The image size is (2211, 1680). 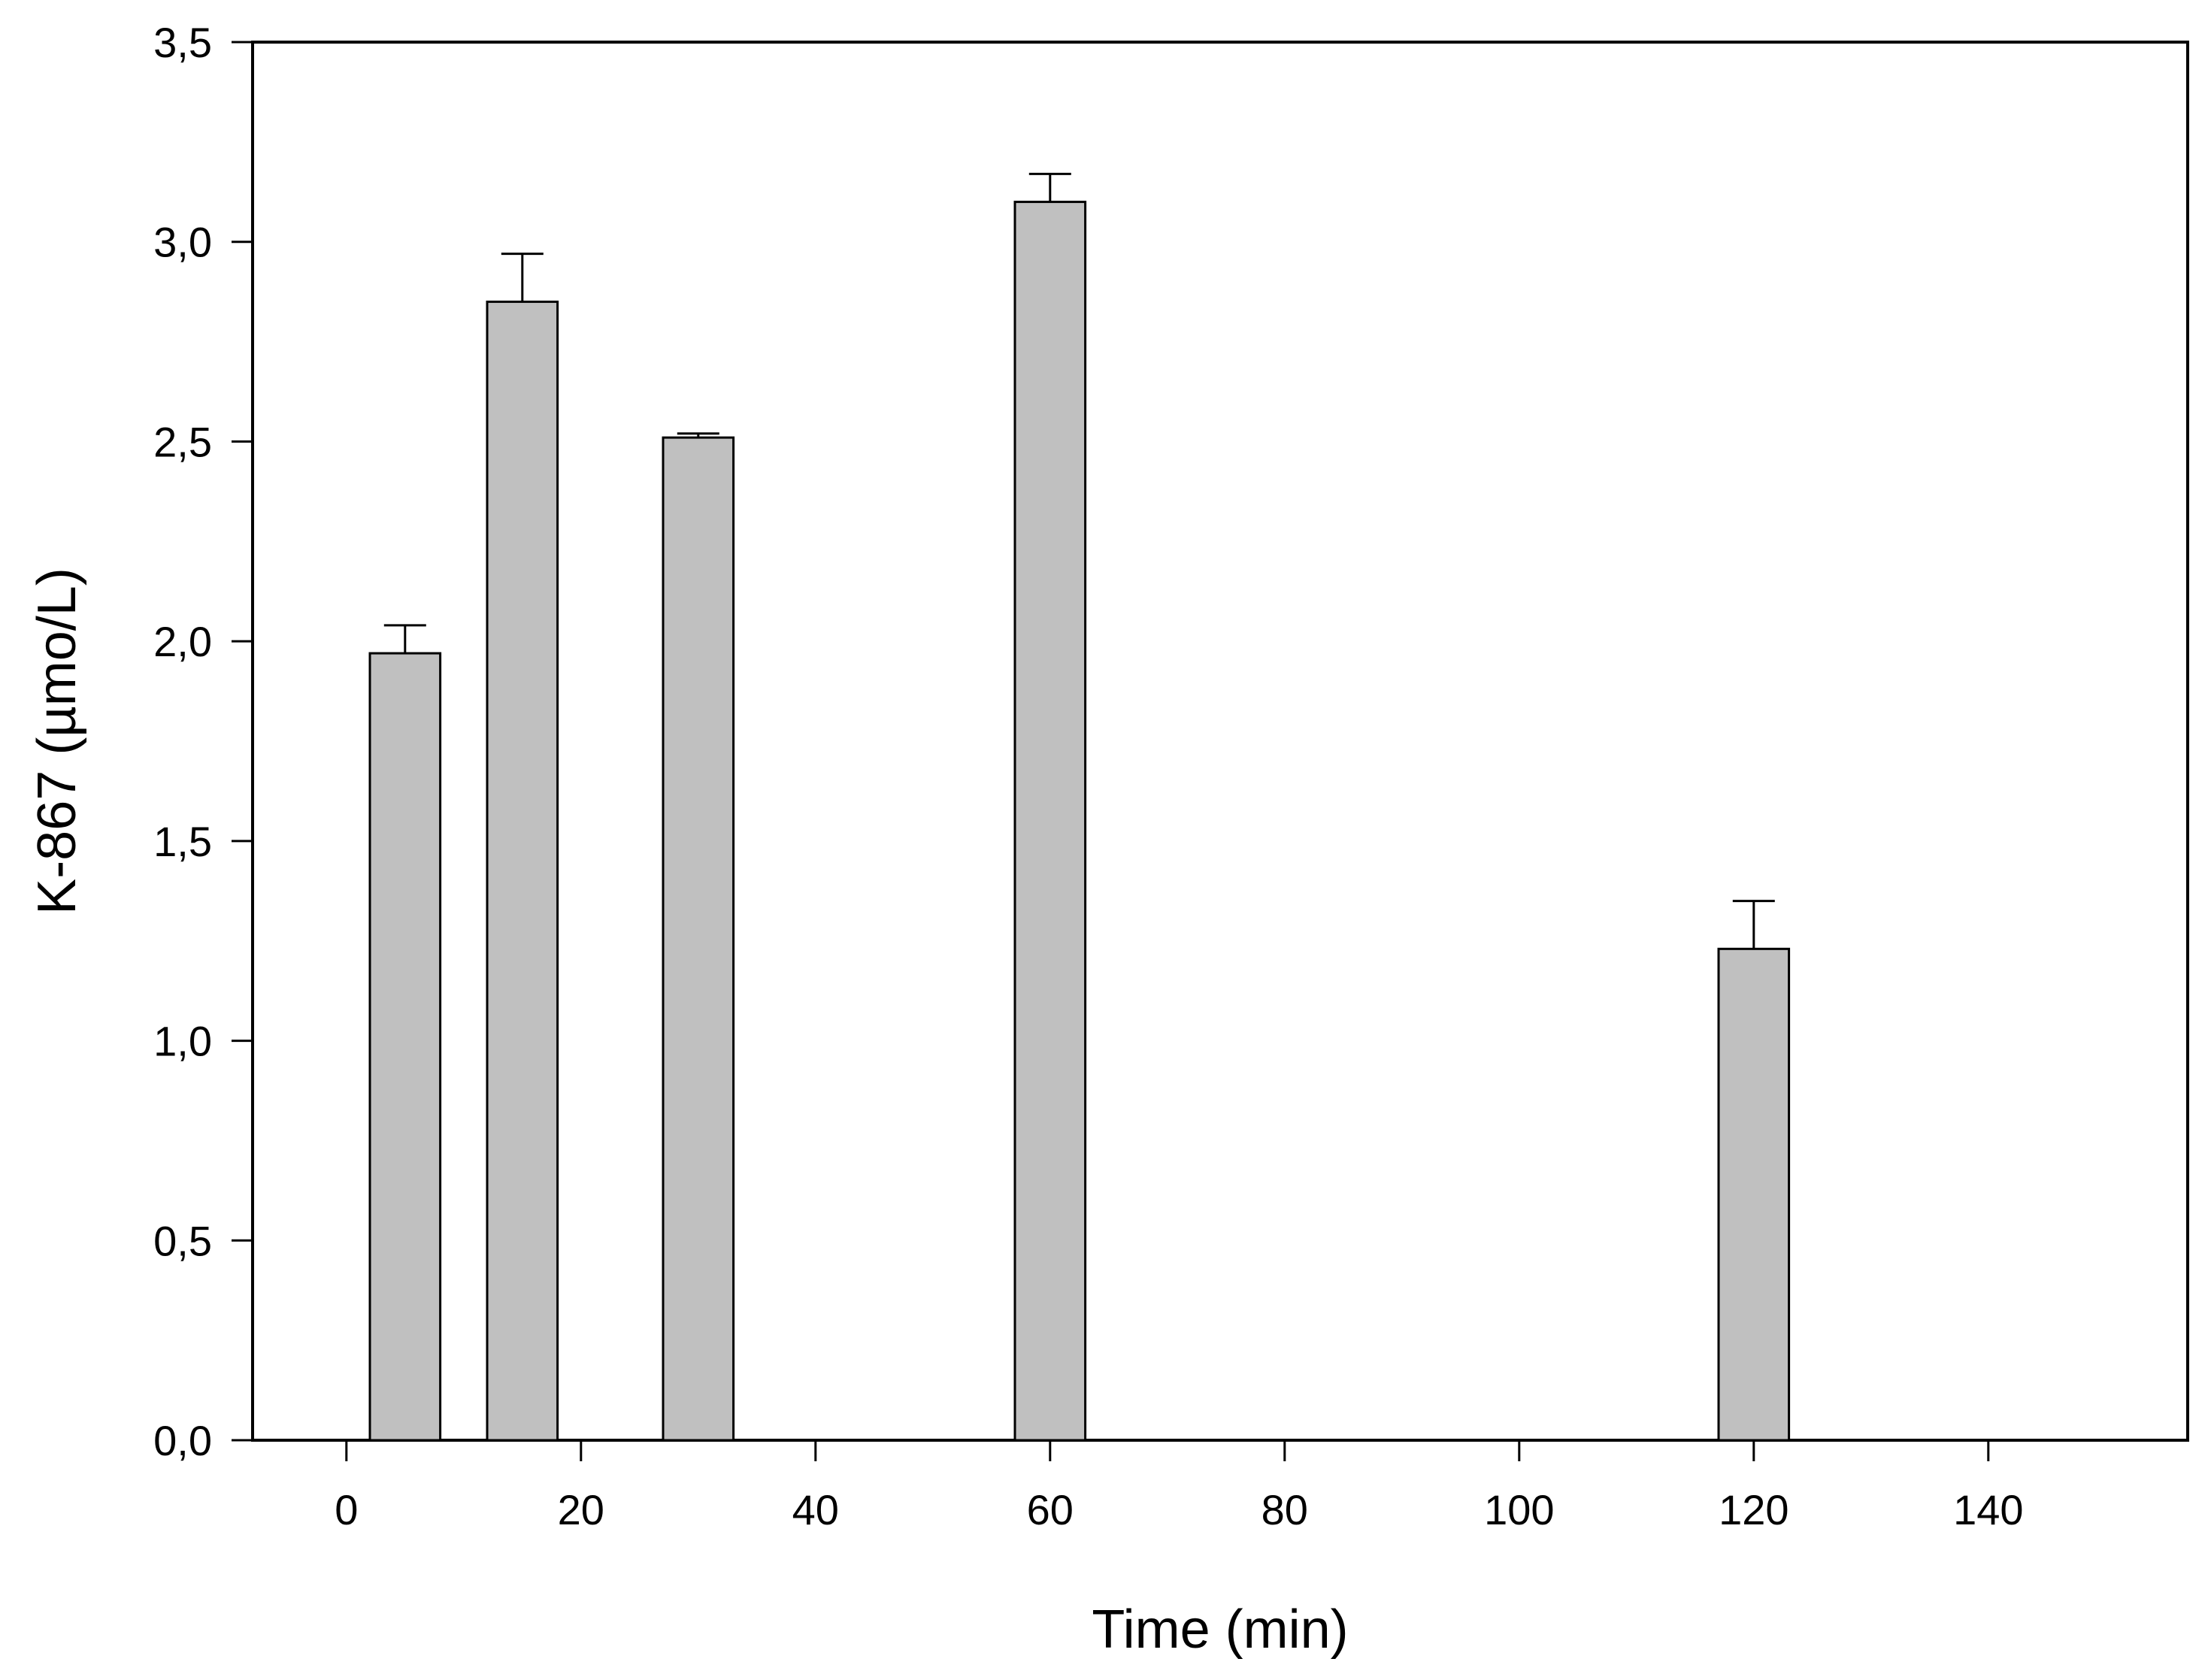 I want to click on y-tick-label-2: 1,0, so click(x=183, y=1041).